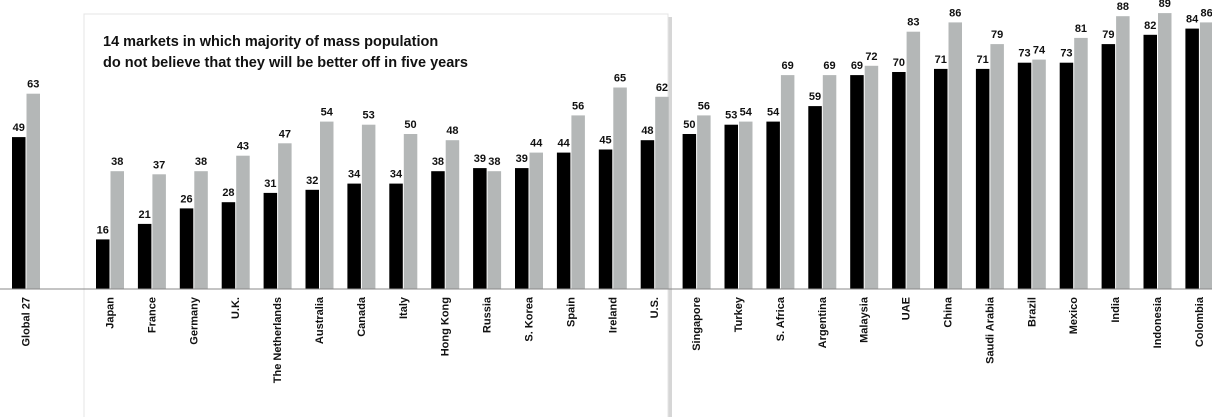 The width and height of the screenshot is (1212, 417). I want to click on value-label-grey-13: 65, so click(620, 79).